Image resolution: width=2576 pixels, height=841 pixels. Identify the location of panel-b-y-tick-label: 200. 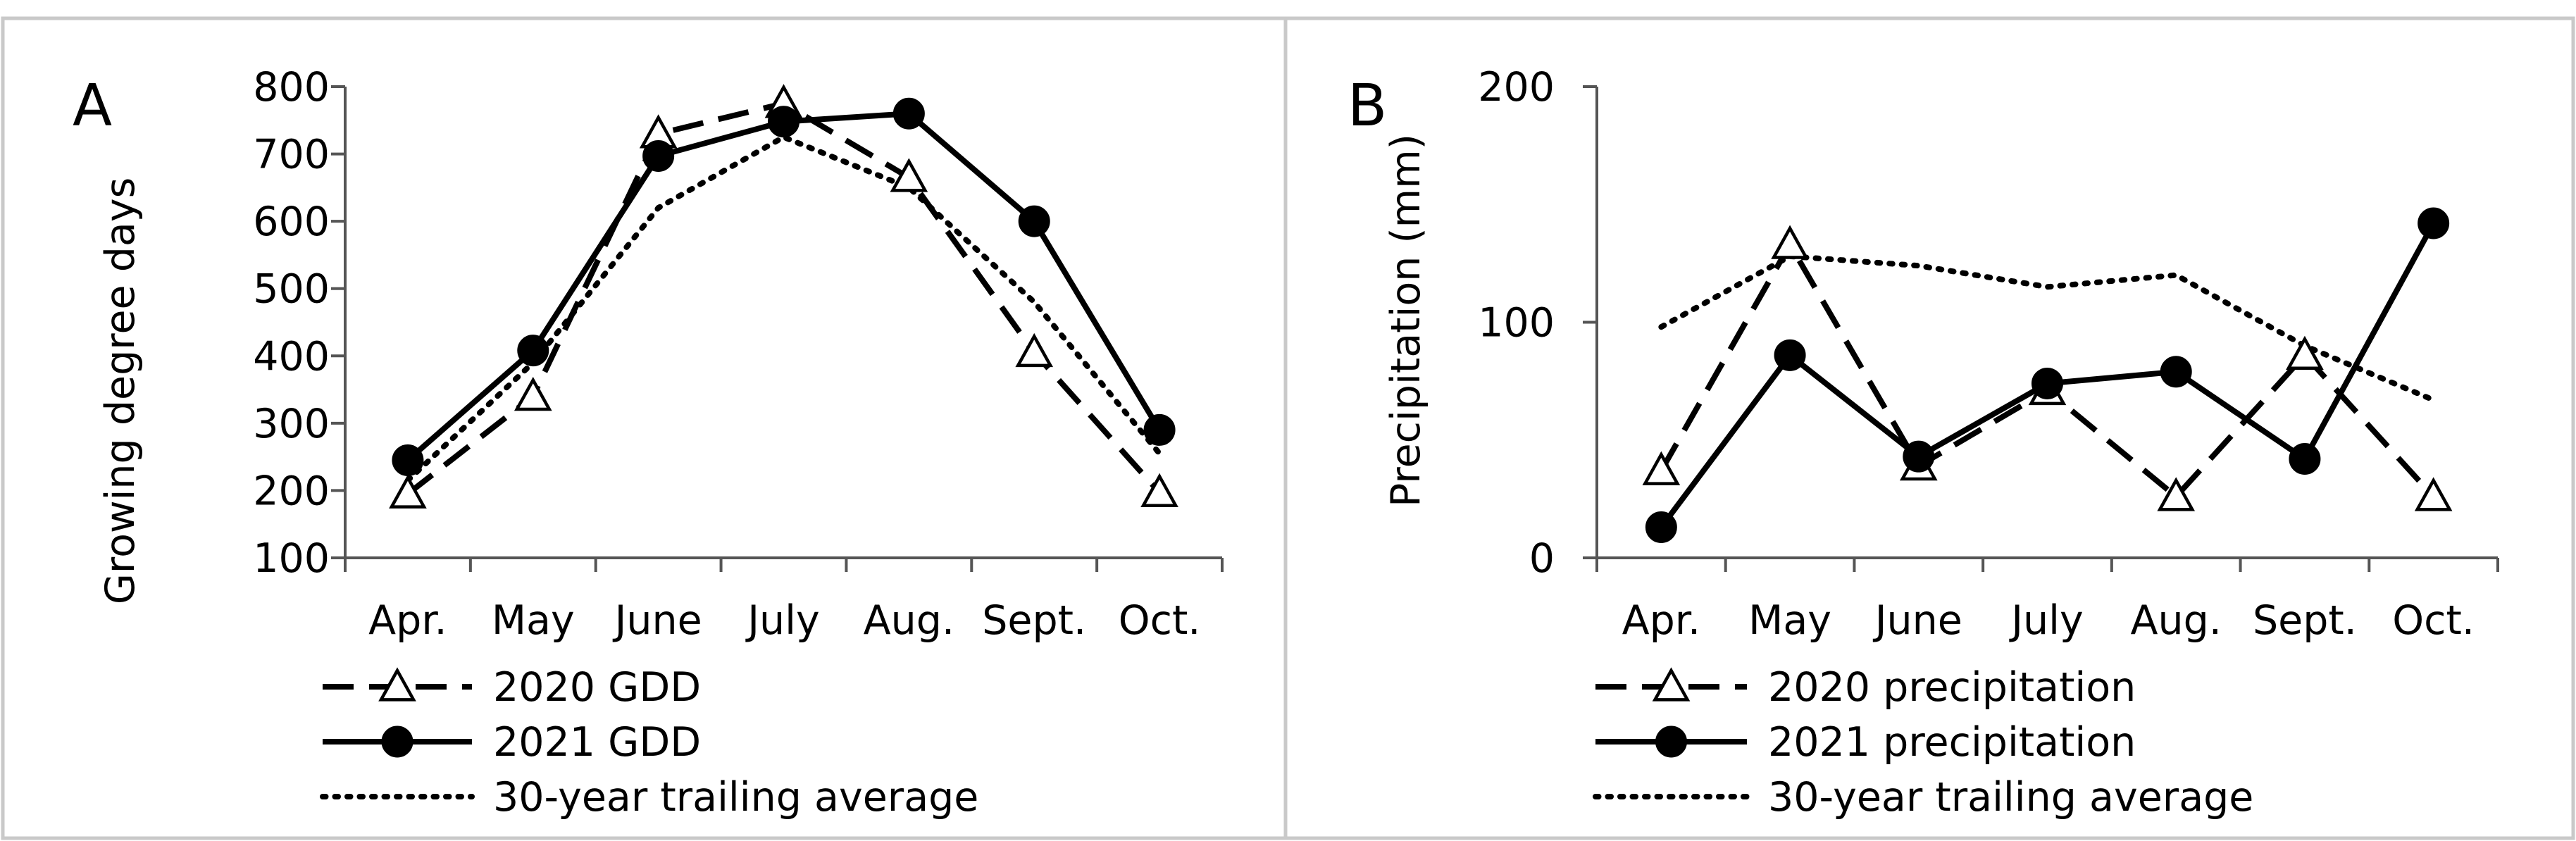
(1516, 87).